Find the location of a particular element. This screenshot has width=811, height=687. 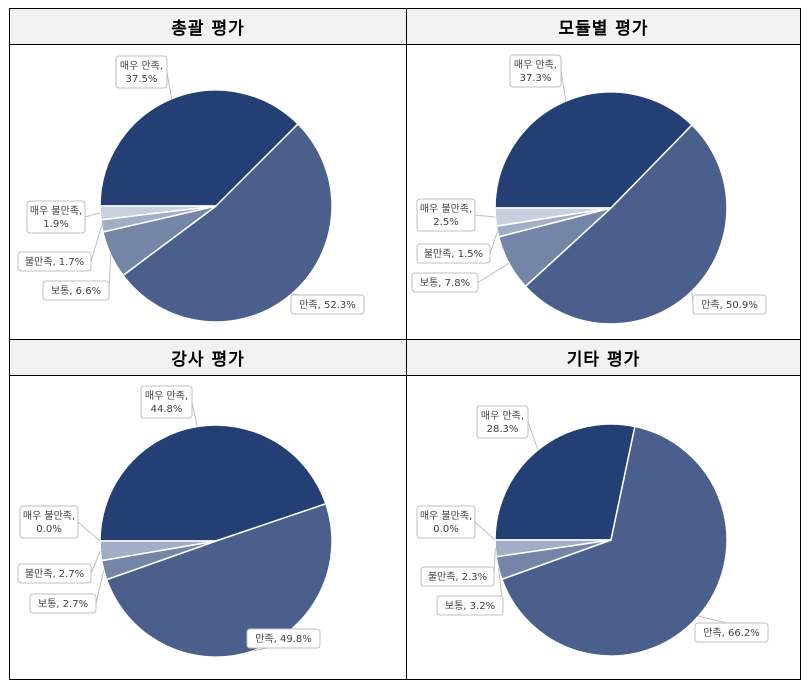

data-label: 불만족, 2.7% is located at coordinates (54, 573).